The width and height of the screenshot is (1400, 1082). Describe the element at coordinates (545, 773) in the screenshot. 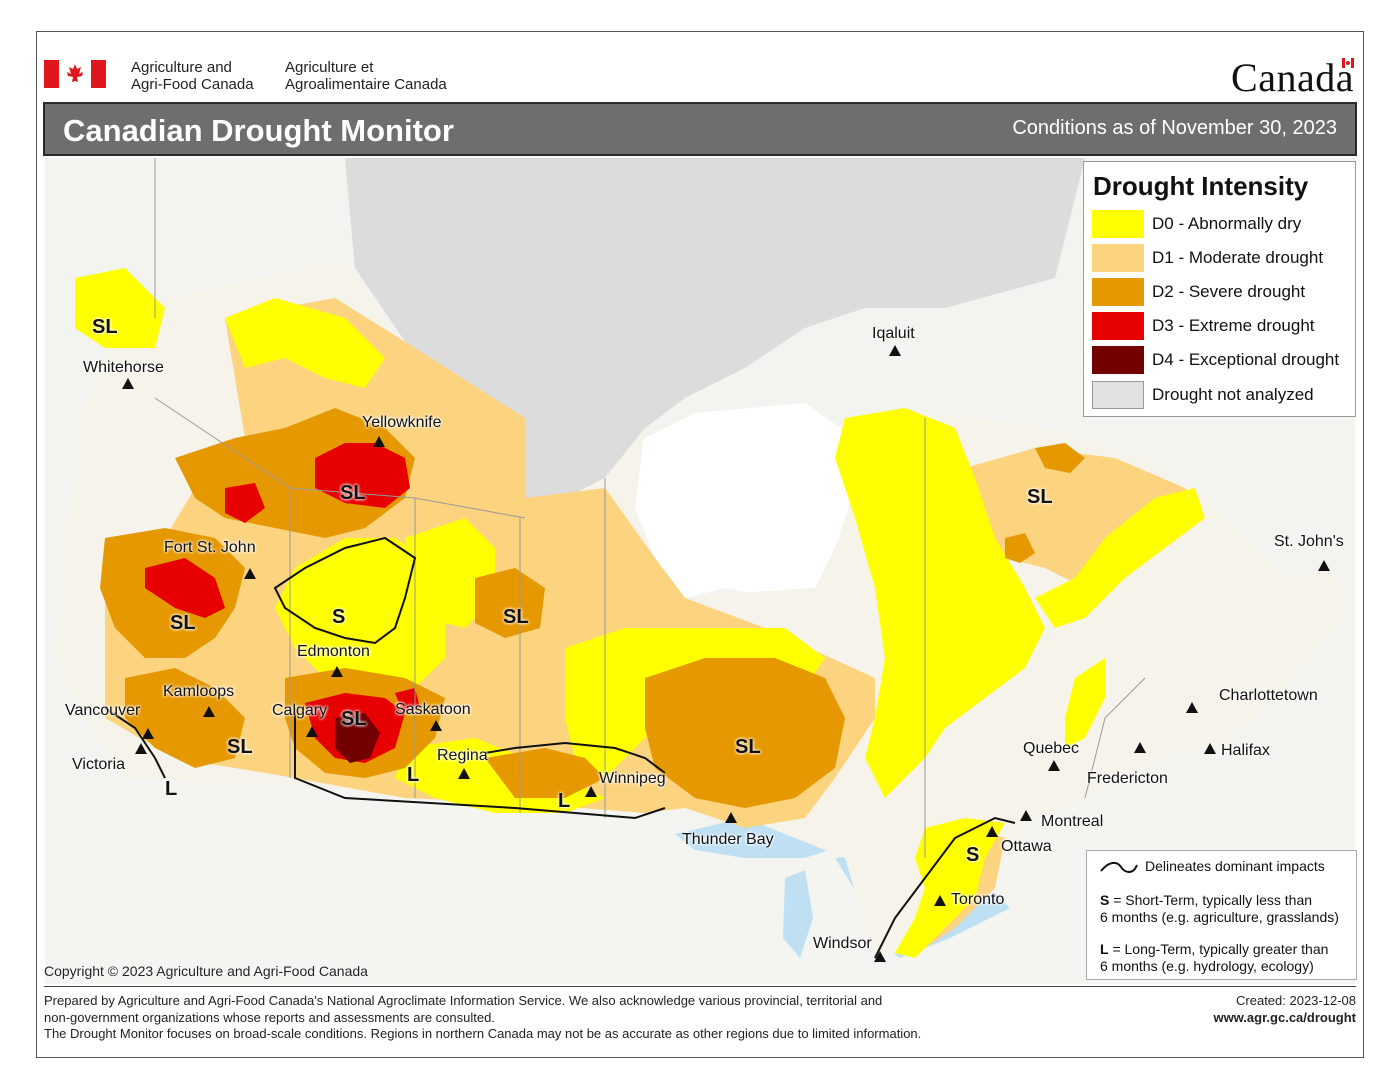

I see `d2-sask-south` at that location.